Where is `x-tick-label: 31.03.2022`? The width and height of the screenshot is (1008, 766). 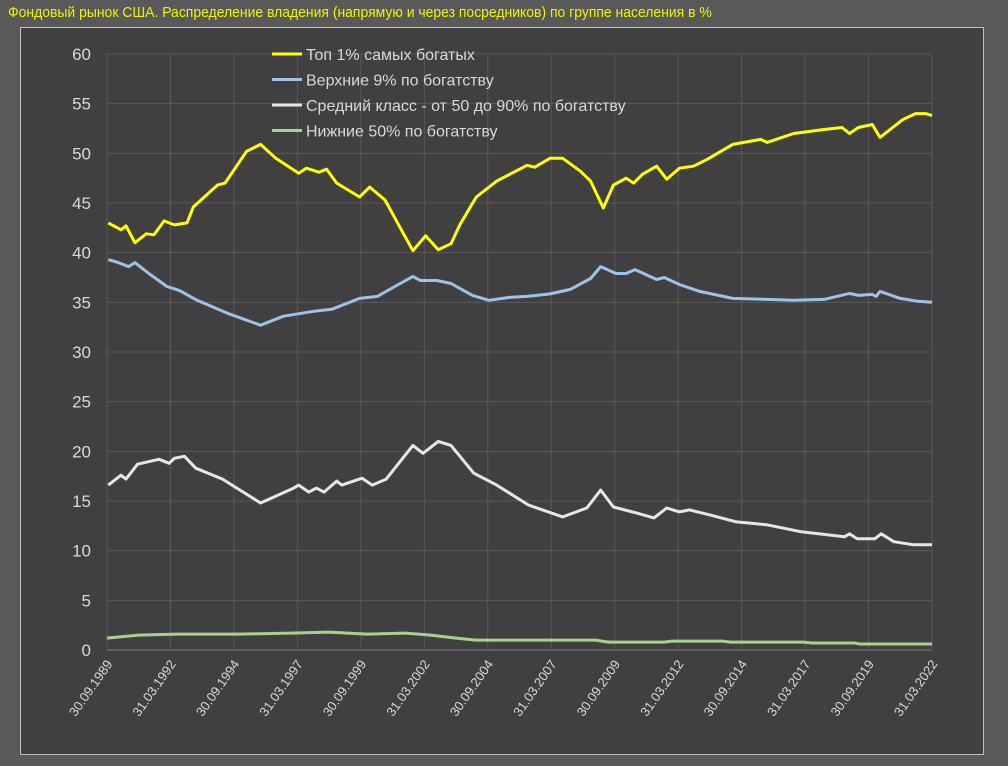 x-tick-label: 31.03.2022 is located at coordinates (916, 688).